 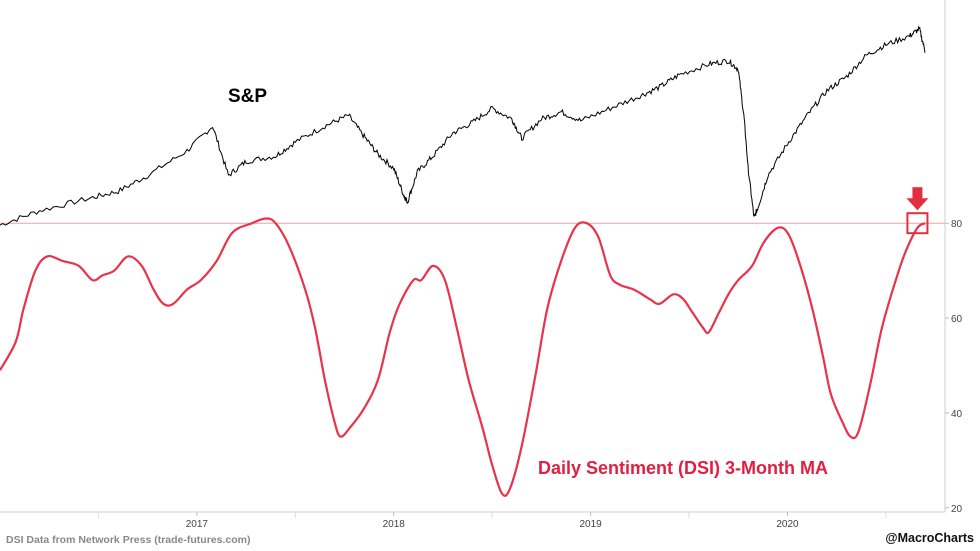 What do you see at coordinates (917, 204) in the screenshot?
I see `down-arrow-head` at bounding box center [917, 204].